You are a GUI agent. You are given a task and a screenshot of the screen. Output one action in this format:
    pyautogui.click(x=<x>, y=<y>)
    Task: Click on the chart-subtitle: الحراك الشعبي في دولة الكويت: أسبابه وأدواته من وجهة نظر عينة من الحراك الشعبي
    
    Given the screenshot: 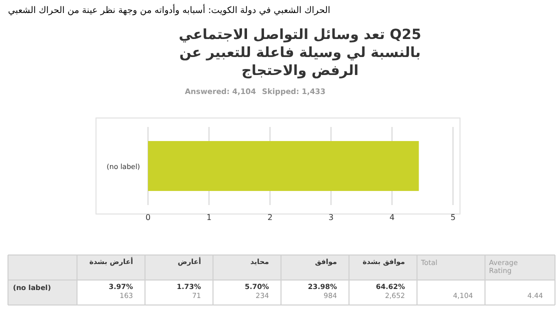 What is the action you would take?
    pyautogui.click(x=169, y=11)
    